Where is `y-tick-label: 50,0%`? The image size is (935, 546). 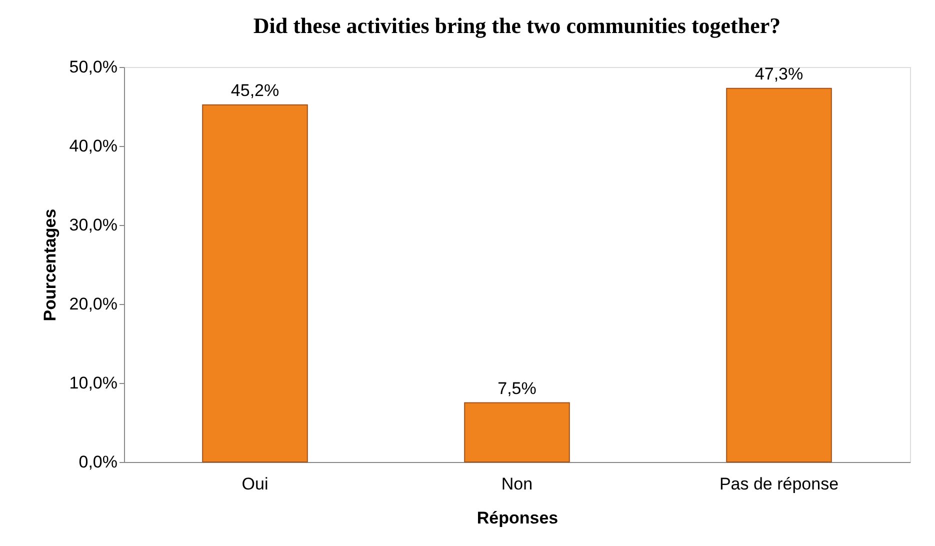
y-tick-label: 50,0% is located at coordinates (93, 67).